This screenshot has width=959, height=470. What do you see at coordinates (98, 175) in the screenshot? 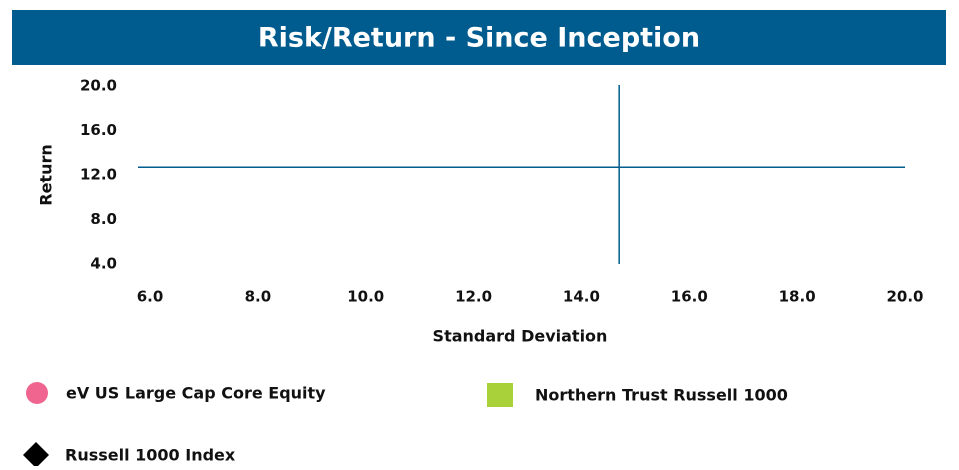
I see `y-tick-label: 12.0` at bounding box center [98, 175].